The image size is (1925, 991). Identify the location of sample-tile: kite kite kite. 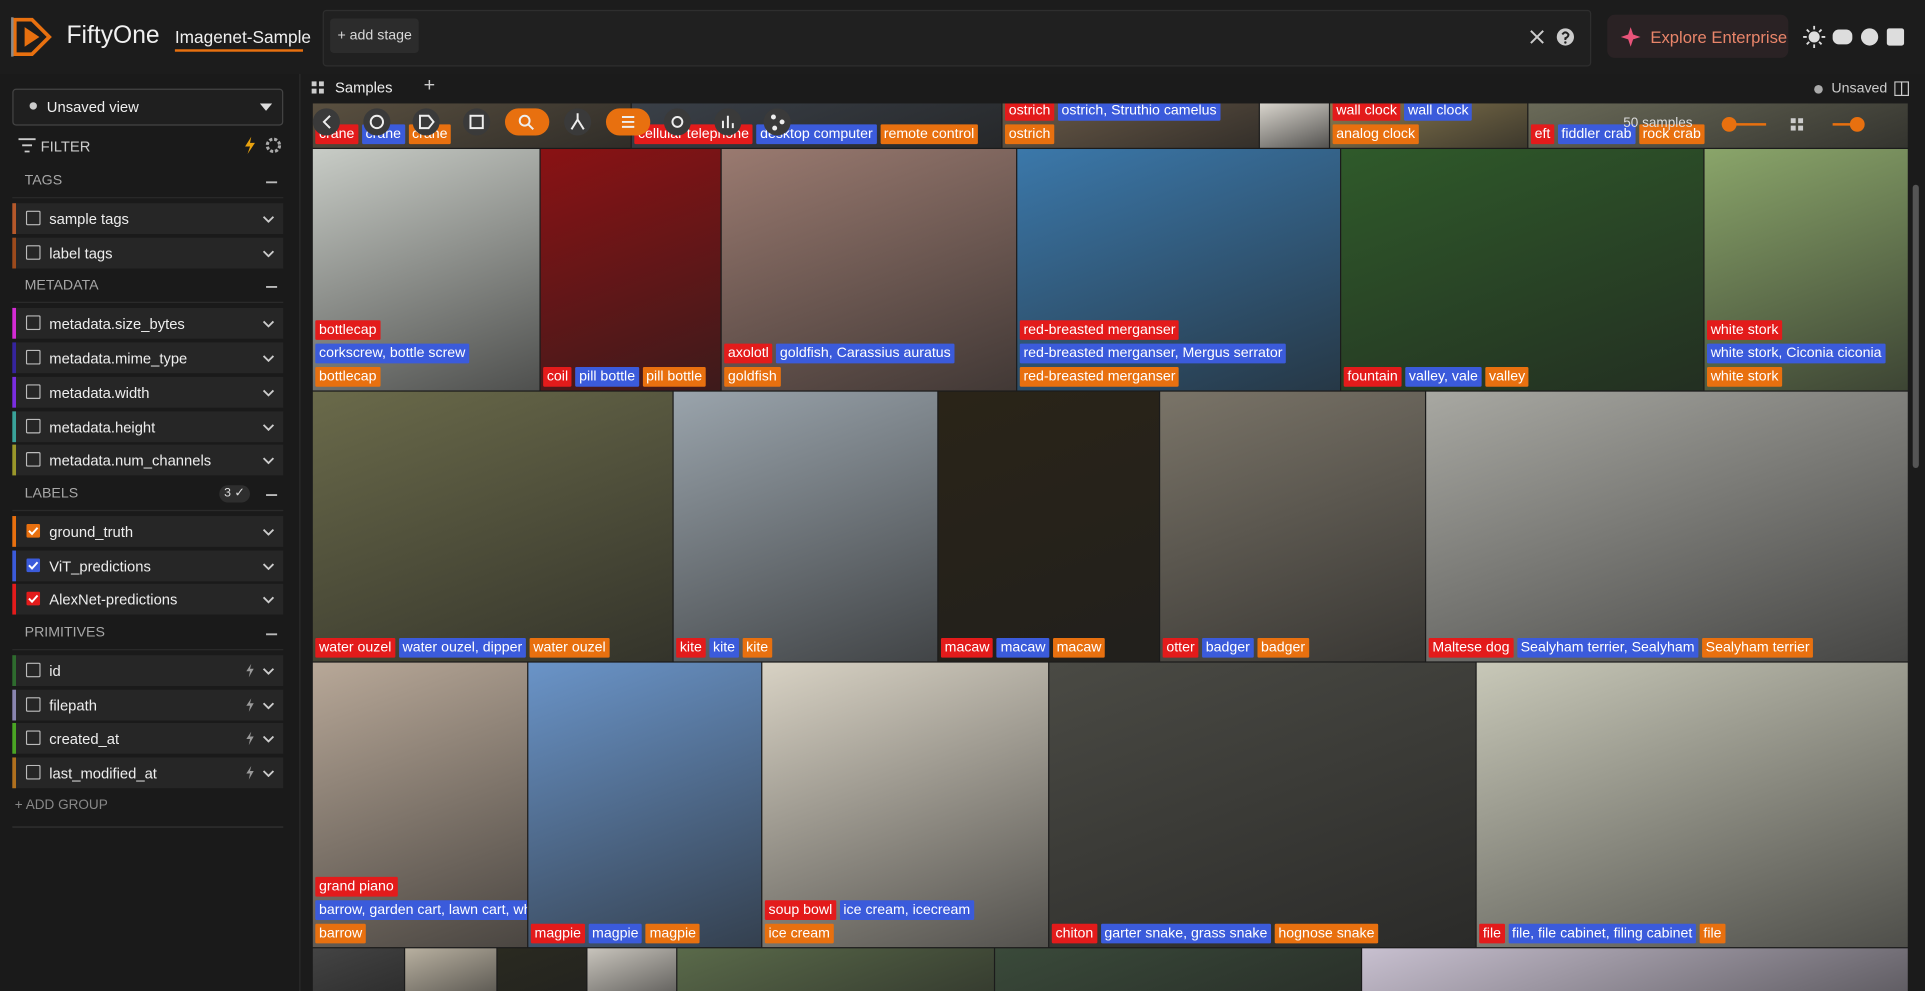
(805, 526).